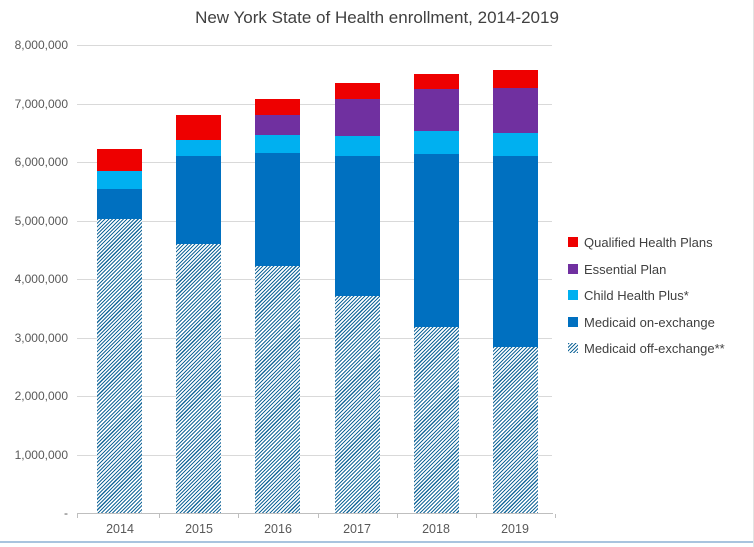 The height and width of the screenshot is (547, 754). Describe the element at coordinates (277, 144) in the screenshot. I see `bar-2016-segment-child-health-plus` at that location.